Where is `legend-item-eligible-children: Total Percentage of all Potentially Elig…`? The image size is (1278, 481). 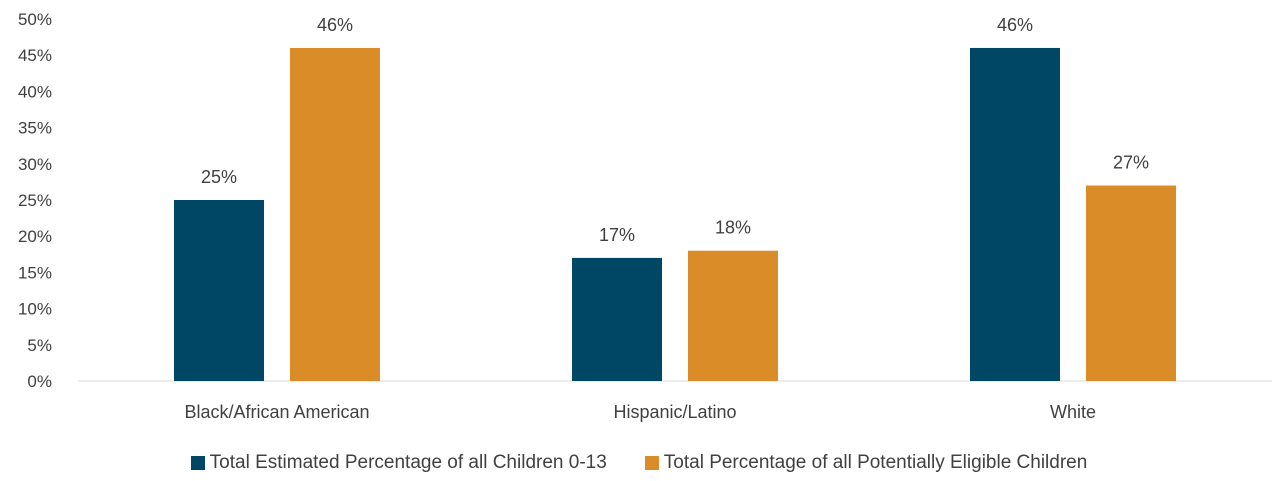 legend-item-eligible-children: Total Percentage of all Potentially Elig… is located at coordinates (866, 463).